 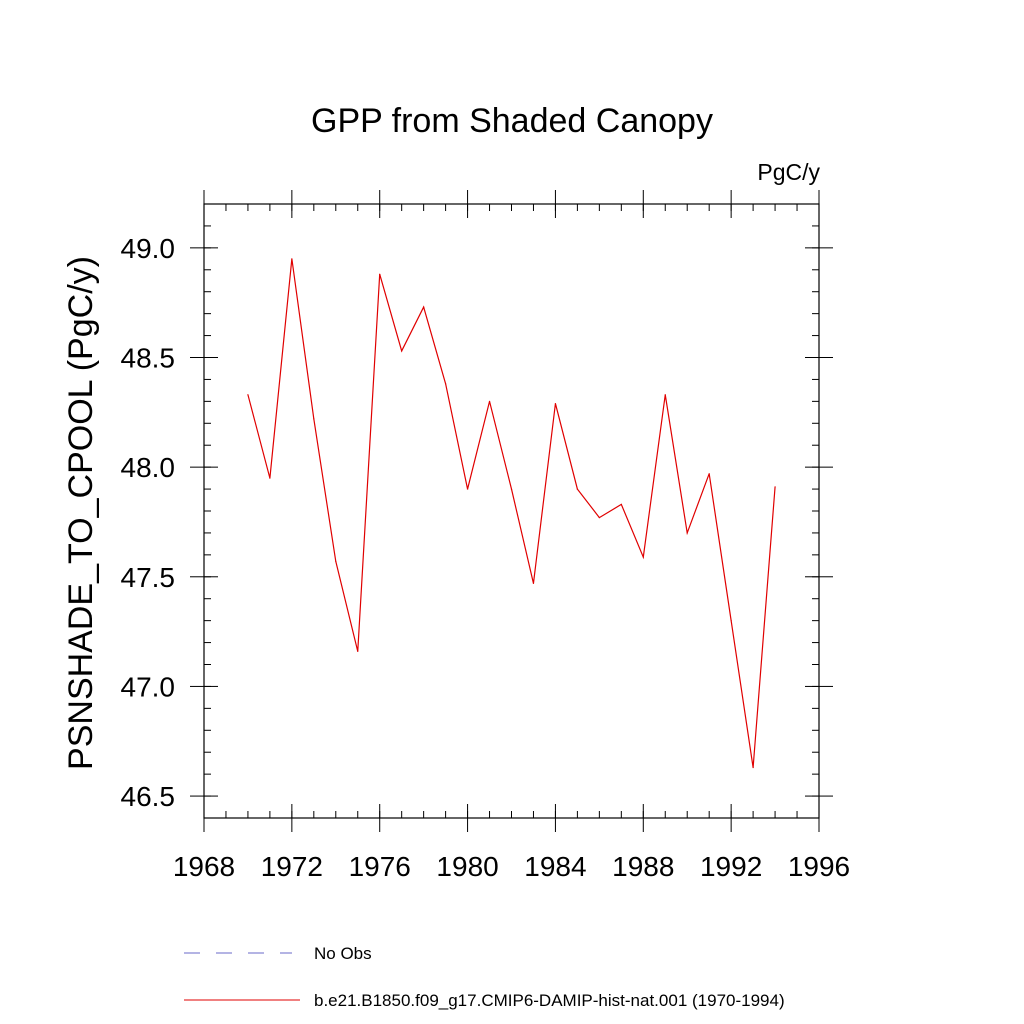 I want to click on y-tick-label: 48.0, so click(x=148, y=467).